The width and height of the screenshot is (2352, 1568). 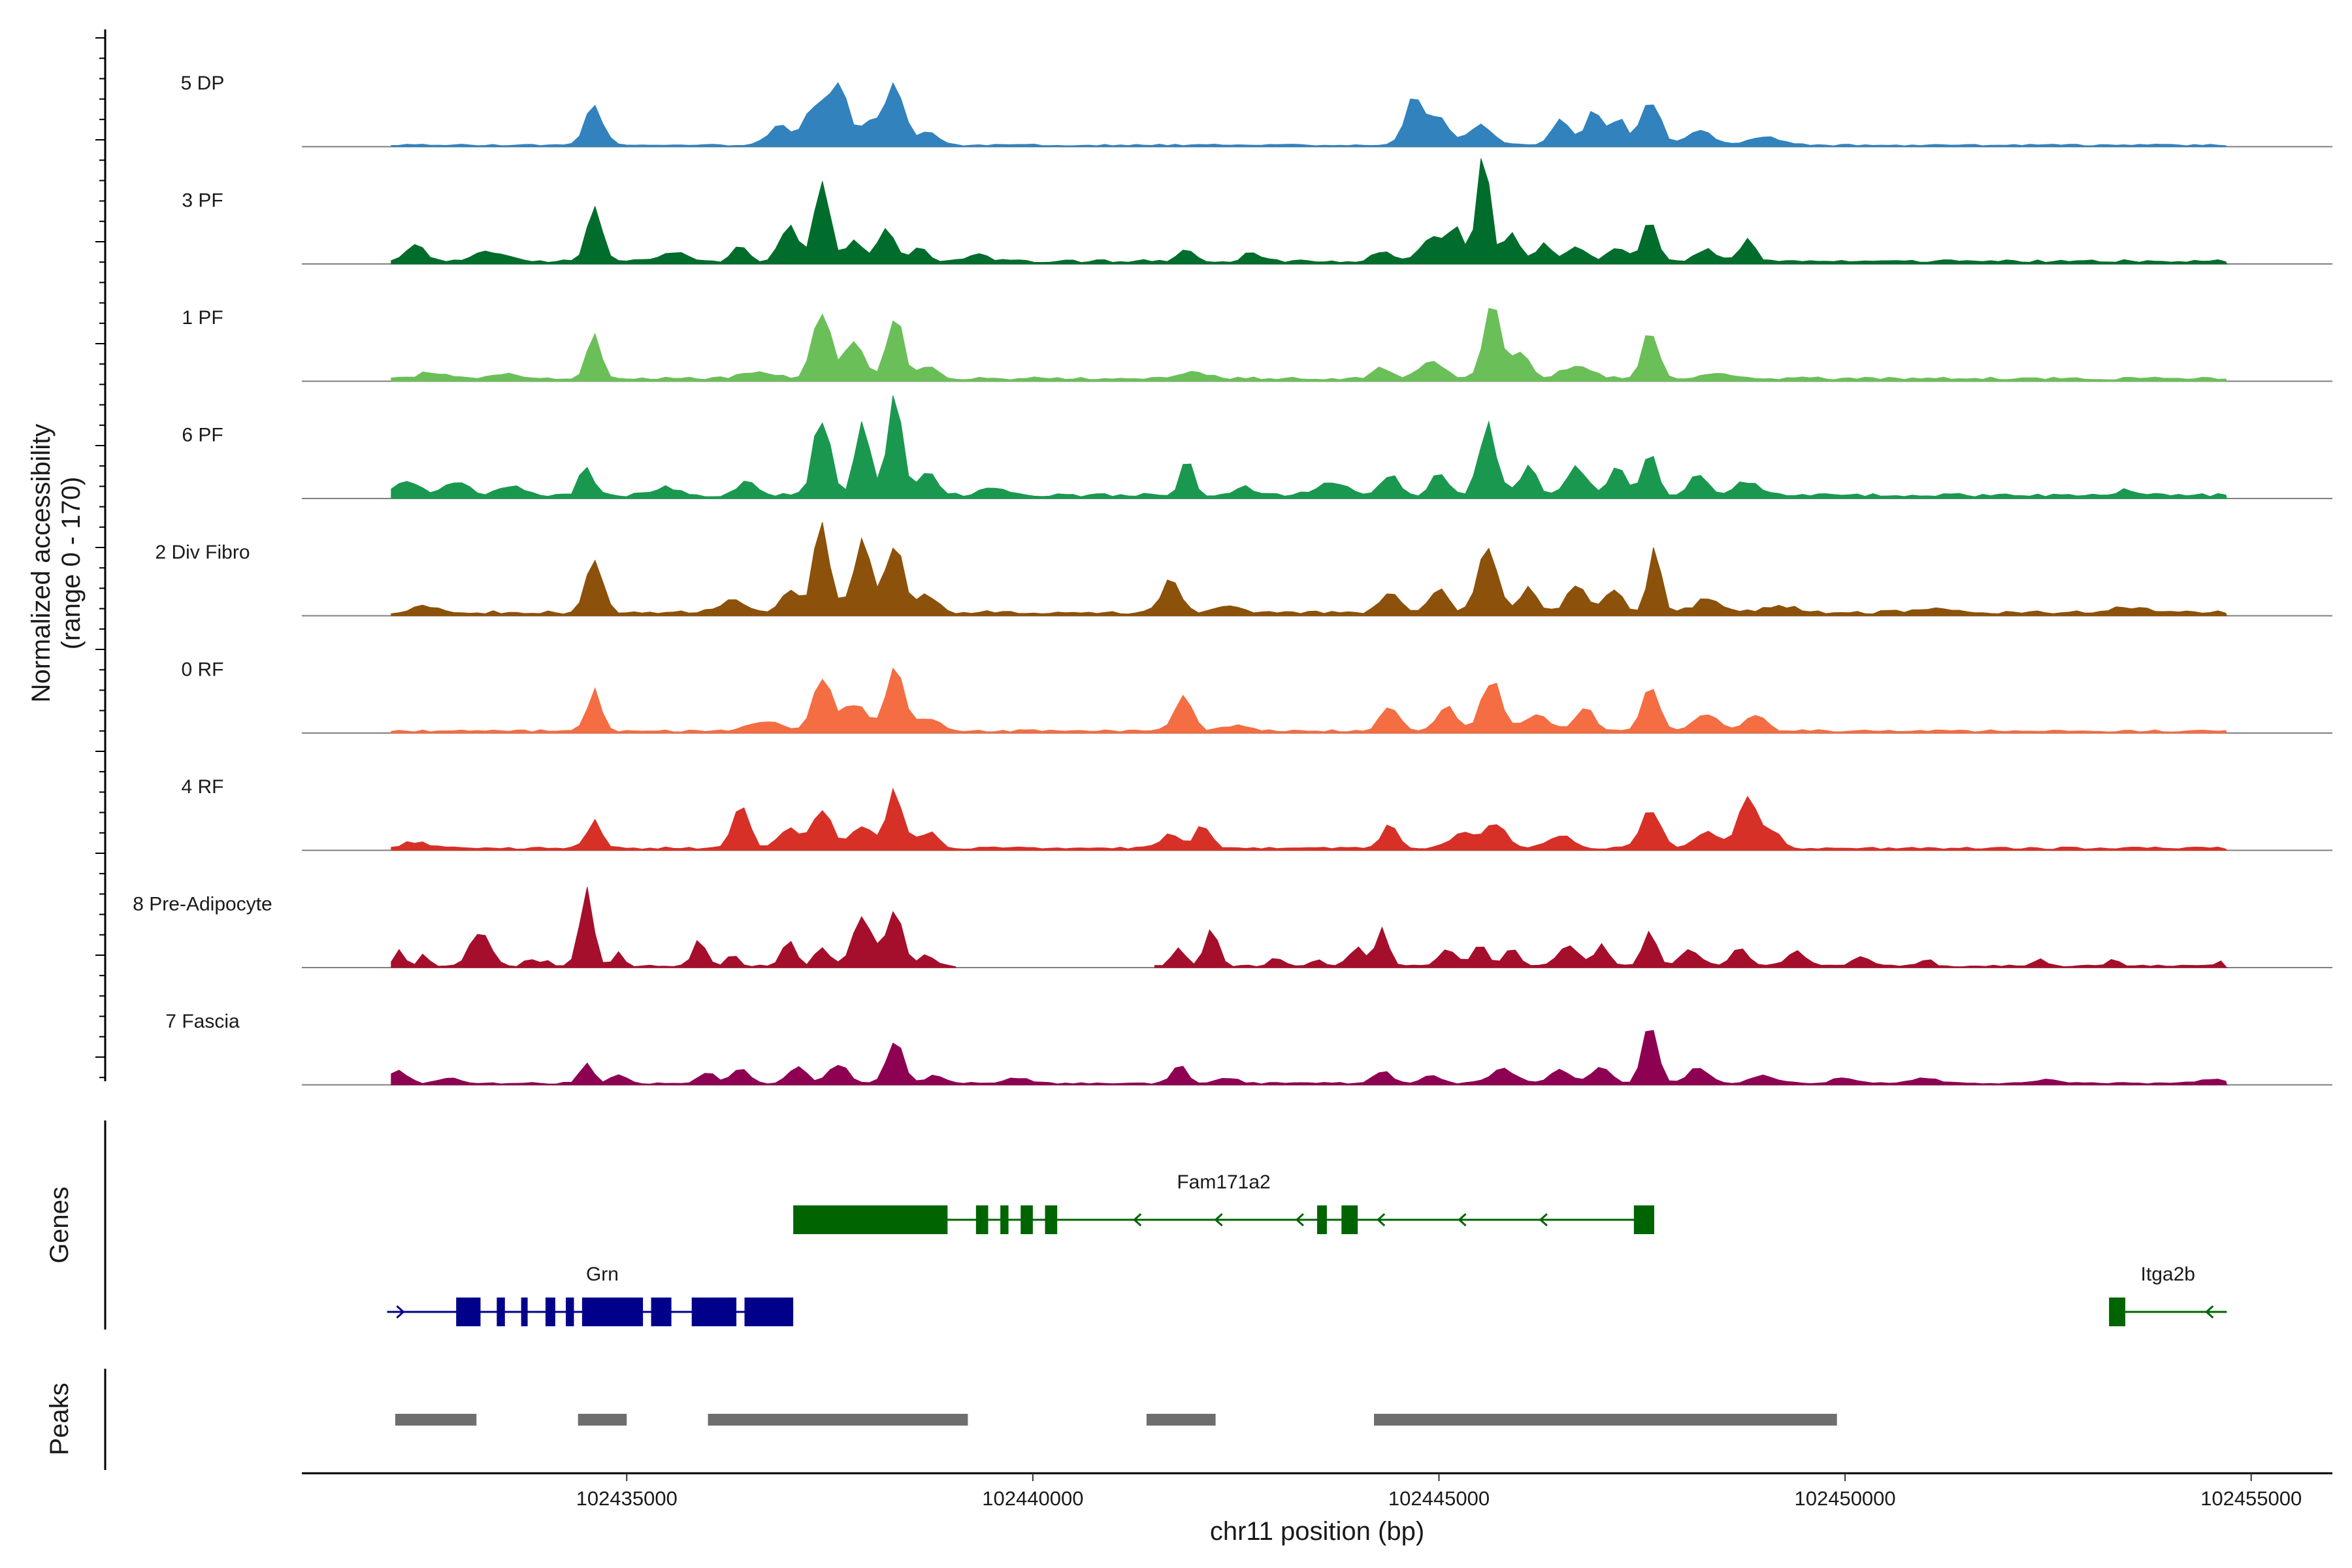 I want to click on track-2-div-fibro: 2 Div Fibro, so click(x=1243, y=569).